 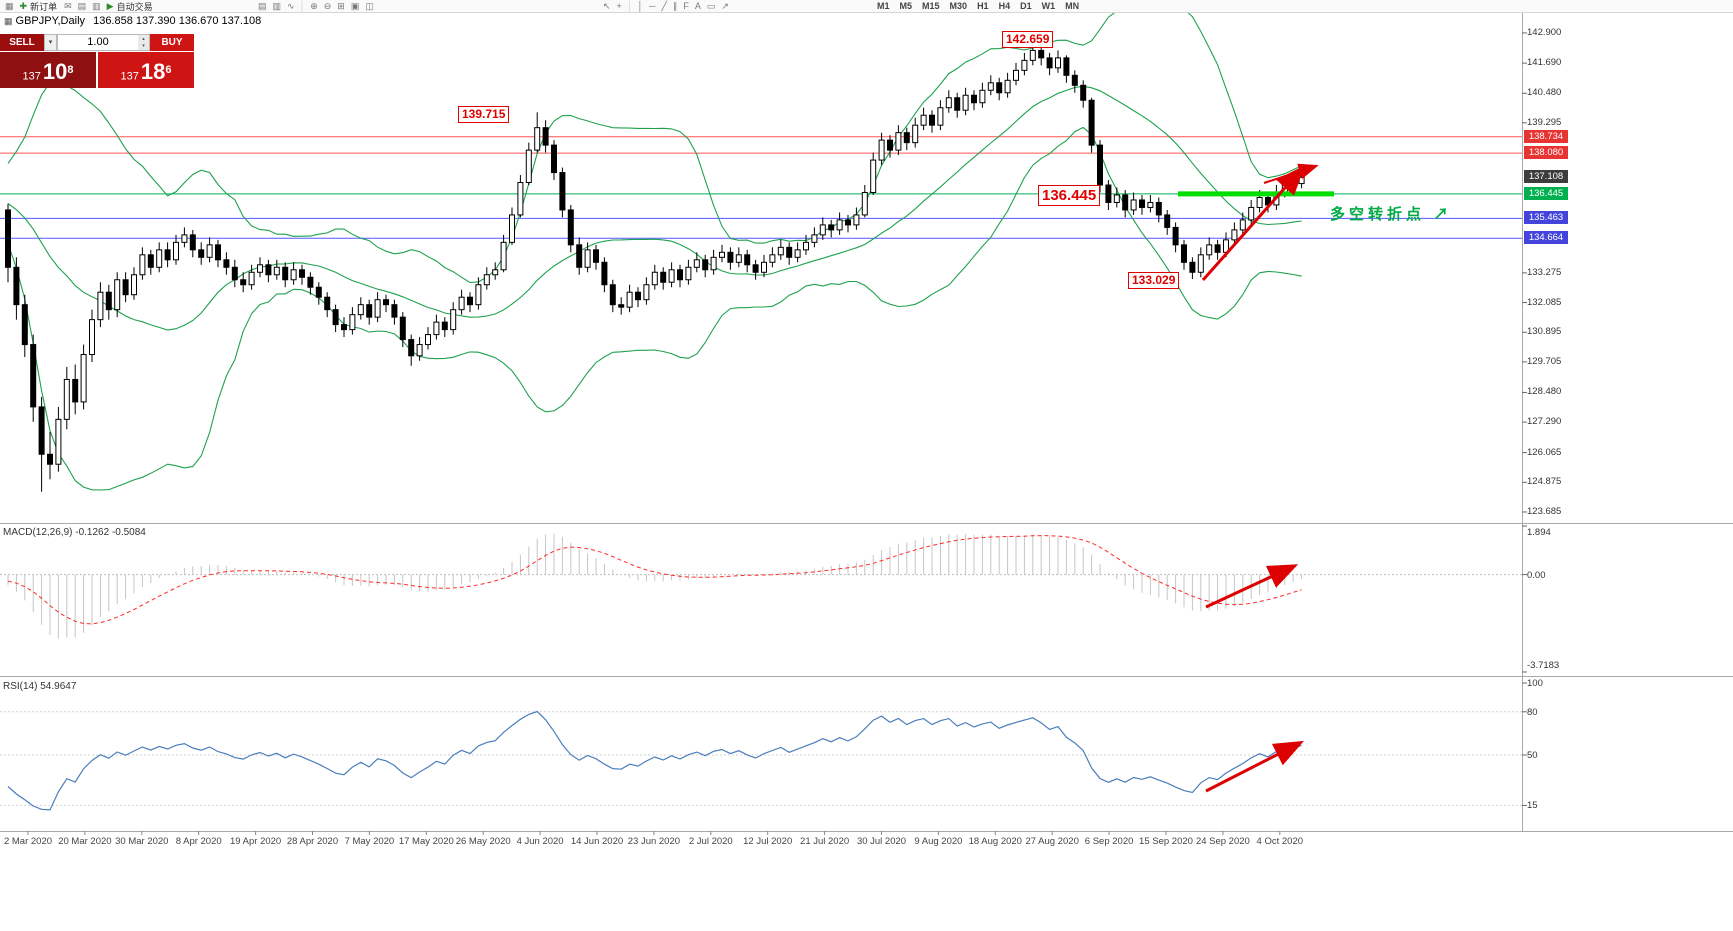 I want to click on buy-button: BUY, so click(x=172, y=42).